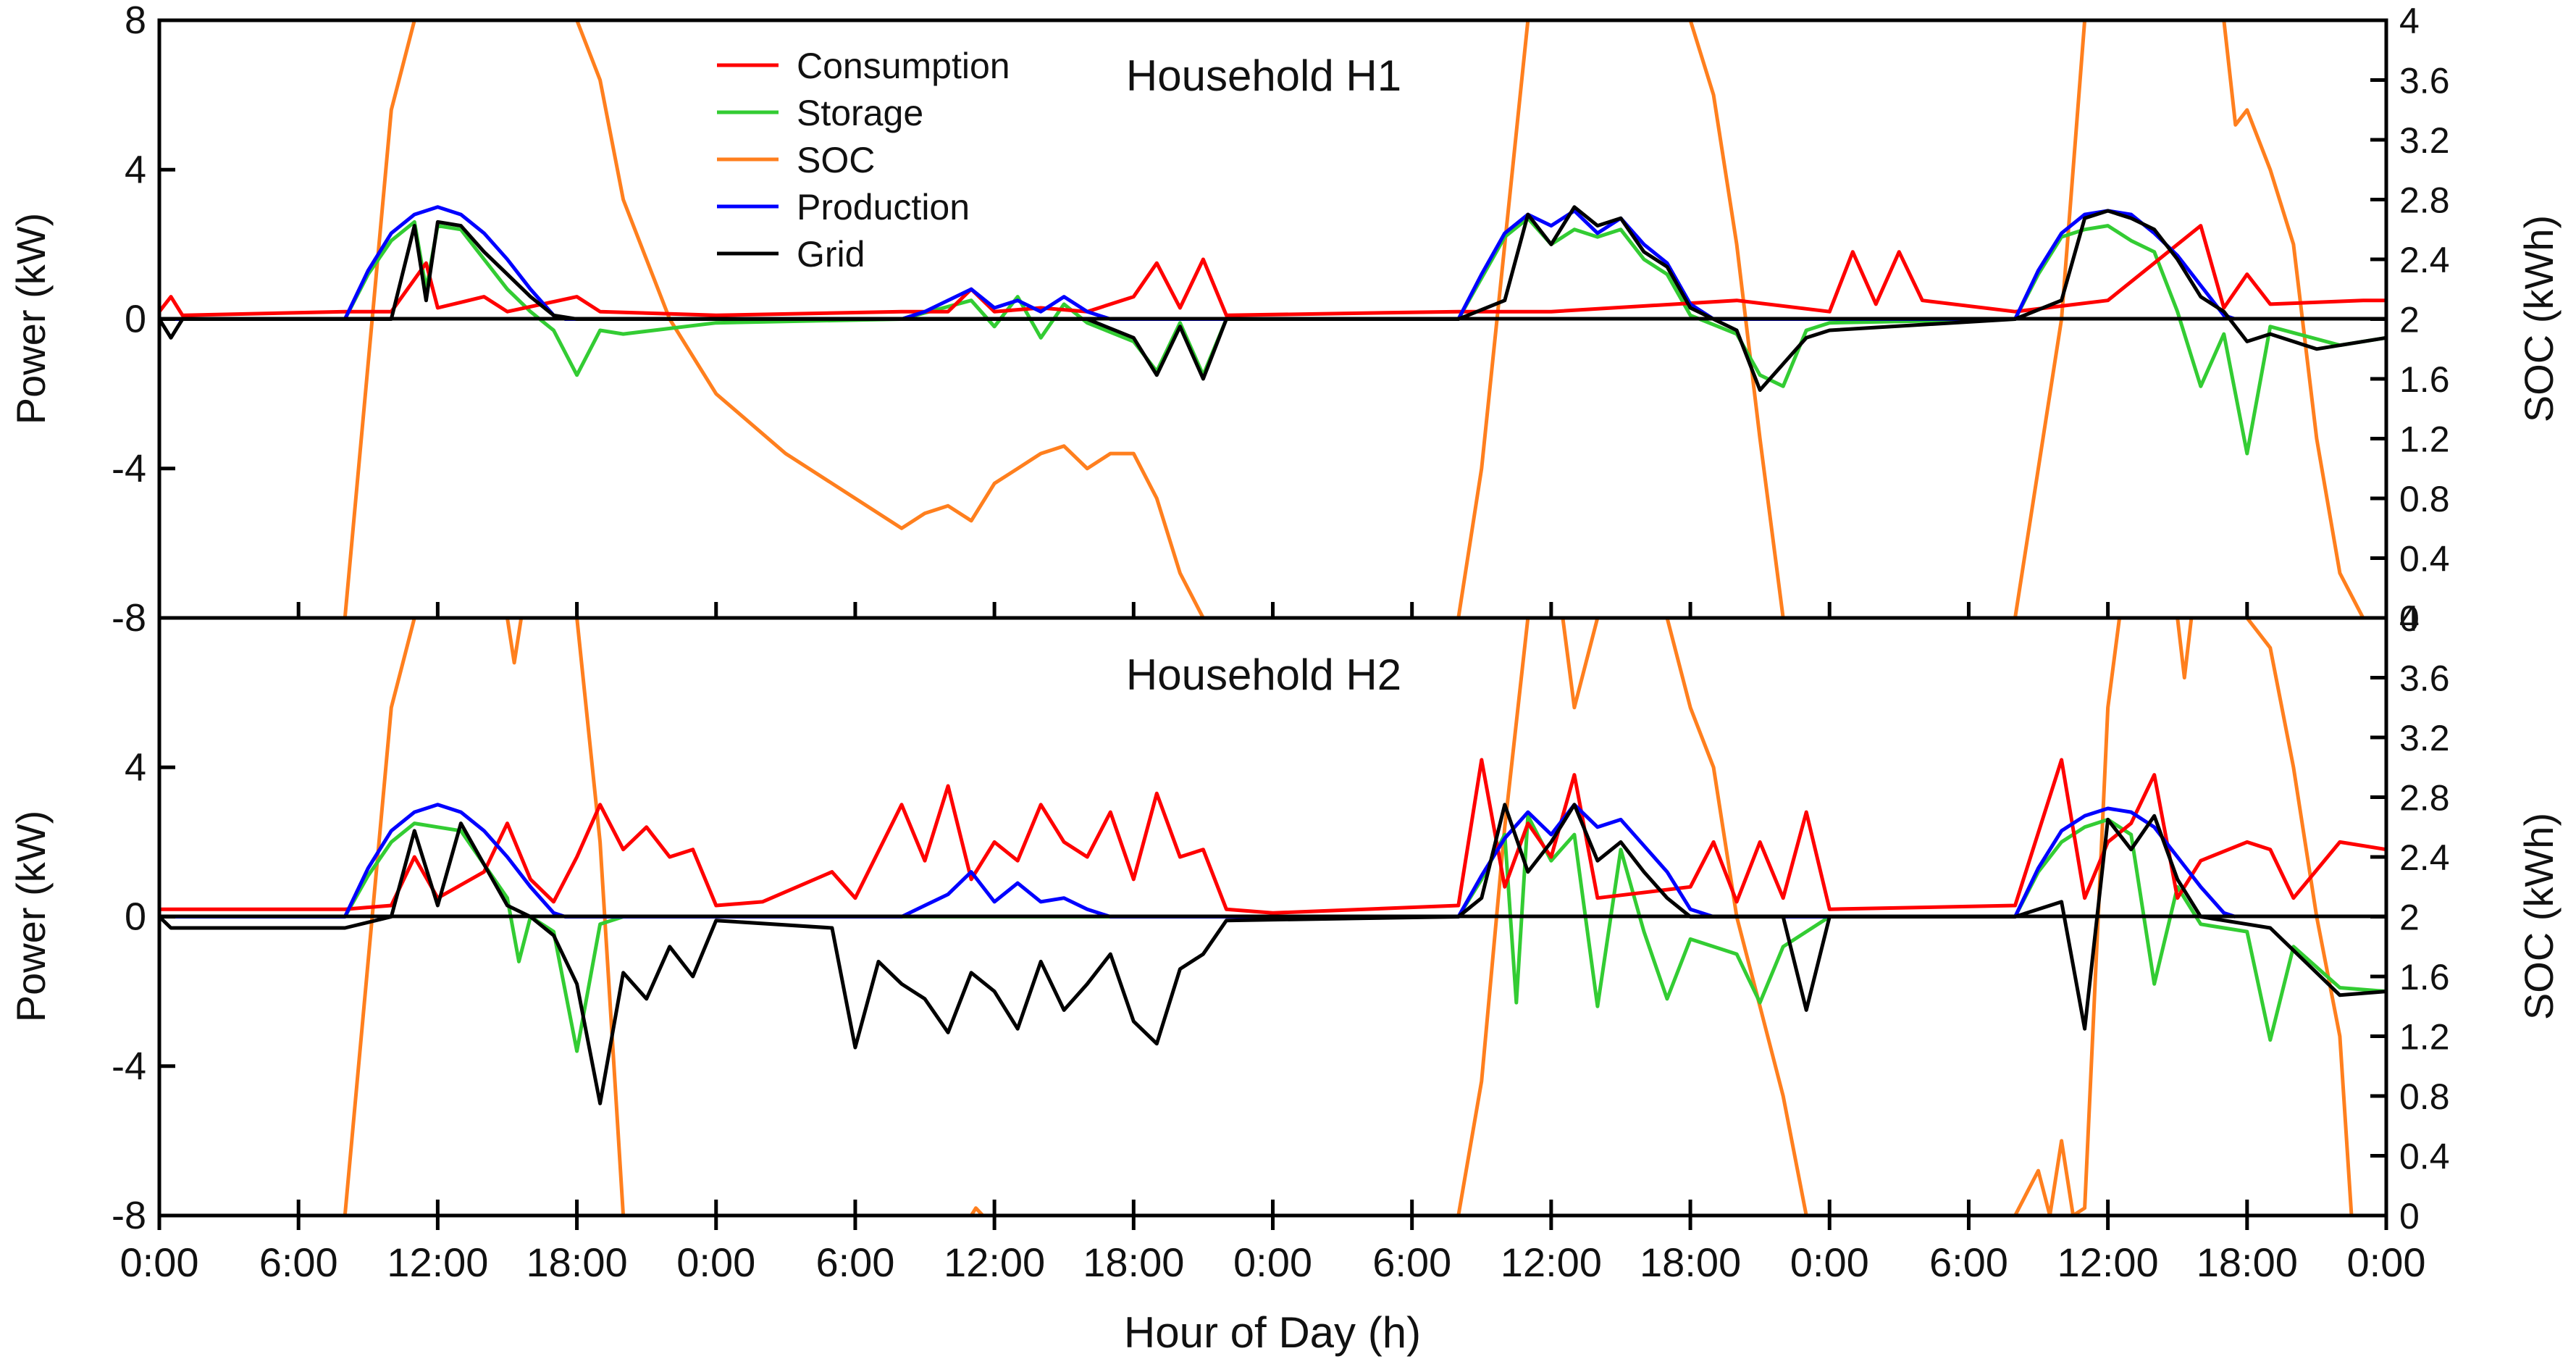  What do you see at coordinates (1263, 675) in the screenshot?
I see `panel-title: Household H2` at bounding box center [1263, 675].